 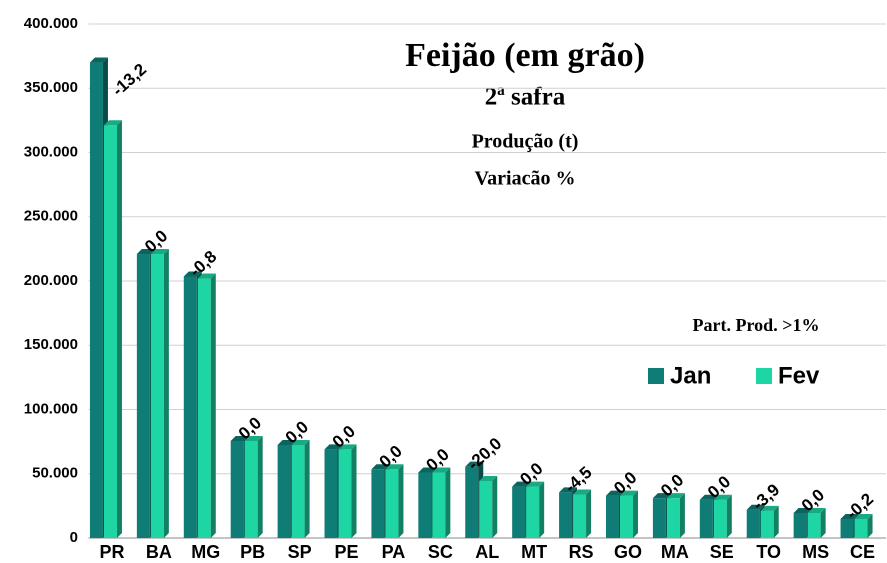 What do you see at coordinates (51, 23) in the screenshot?
I see `y-tick-label: 400.000` at bounding box center [51, 23].